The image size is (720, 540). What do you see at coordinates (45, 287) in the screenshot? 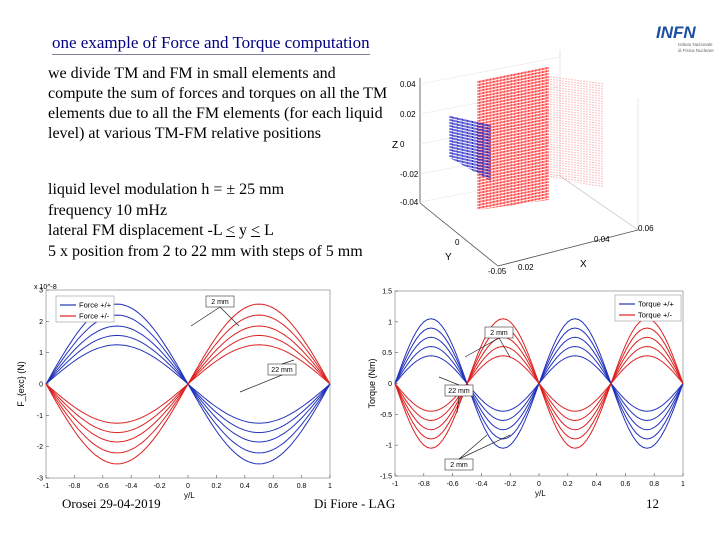
I see `y-exponent-label: x 10^-8` at bounding box center [45, 287].